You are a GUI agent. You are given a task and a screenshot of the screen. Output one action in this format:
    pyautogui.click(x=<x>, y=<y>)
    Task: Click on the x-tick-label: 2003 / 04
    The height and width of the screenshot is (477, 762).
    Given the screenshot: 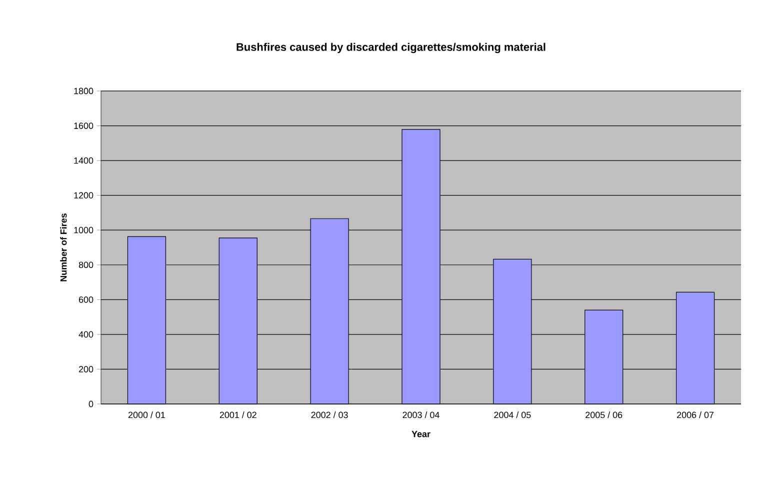 What is the action you would take?
    pyautogui.click(x=421, y=415)
    